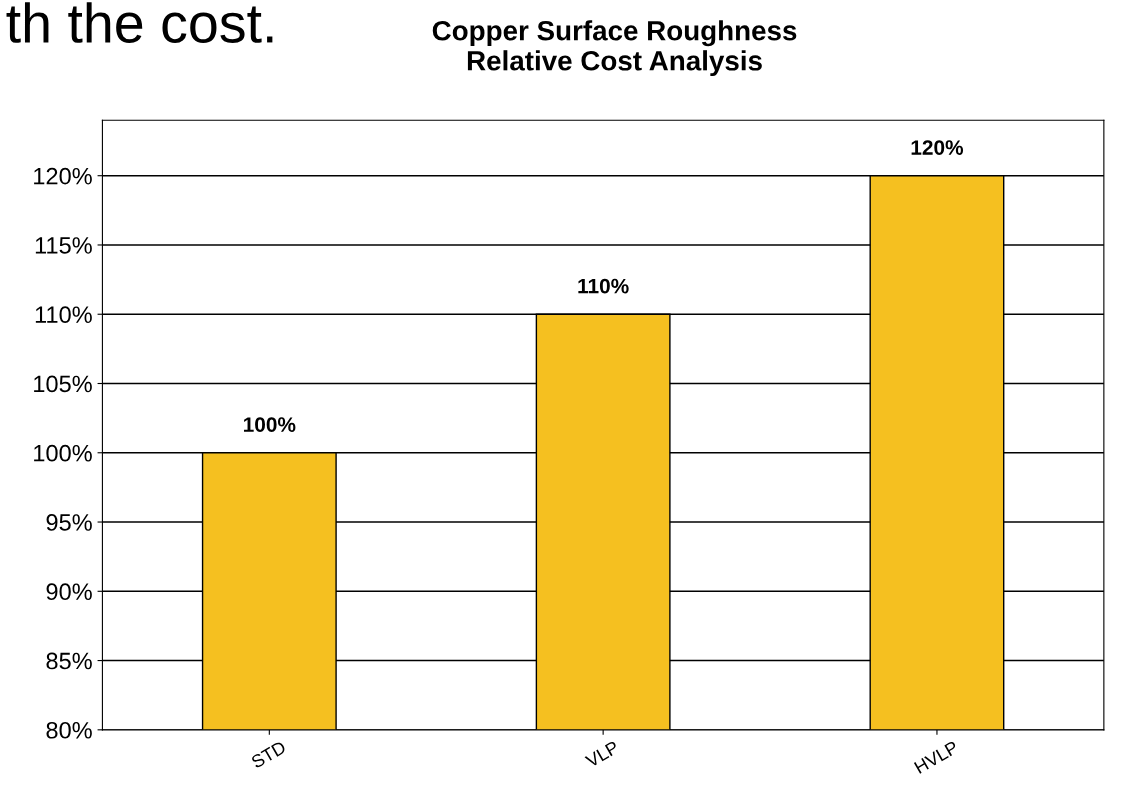 The width and height of the screenshot is (1138, 802). Describe the element at coordinates (69, 592) in the screenshot. I see `y-tick-label: 90%` at that location.